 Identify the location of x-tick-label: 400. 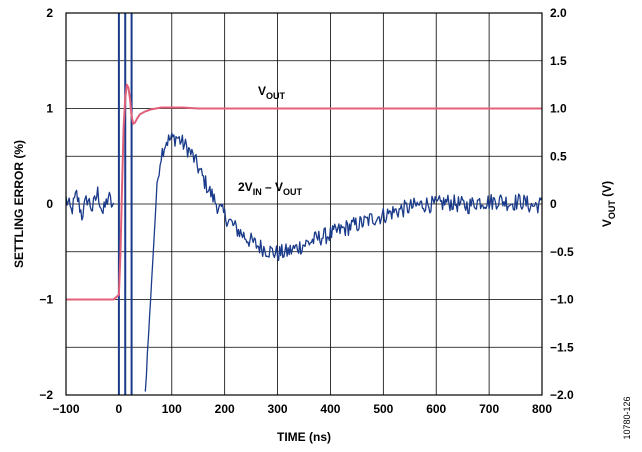
(330, 409).